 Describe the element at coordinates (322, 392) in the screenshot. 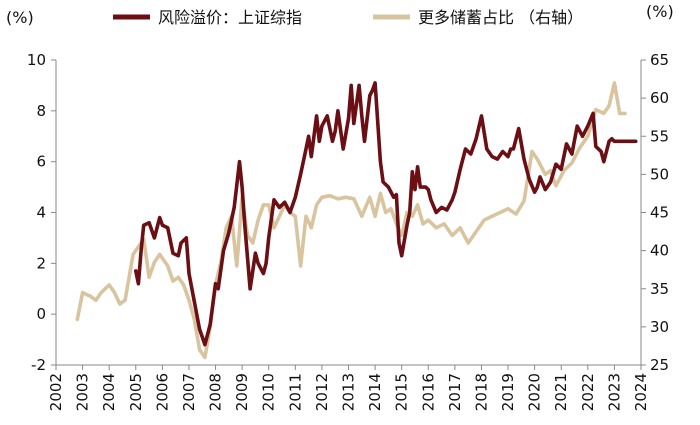

I see `x-tick-label: 2012` at that location.